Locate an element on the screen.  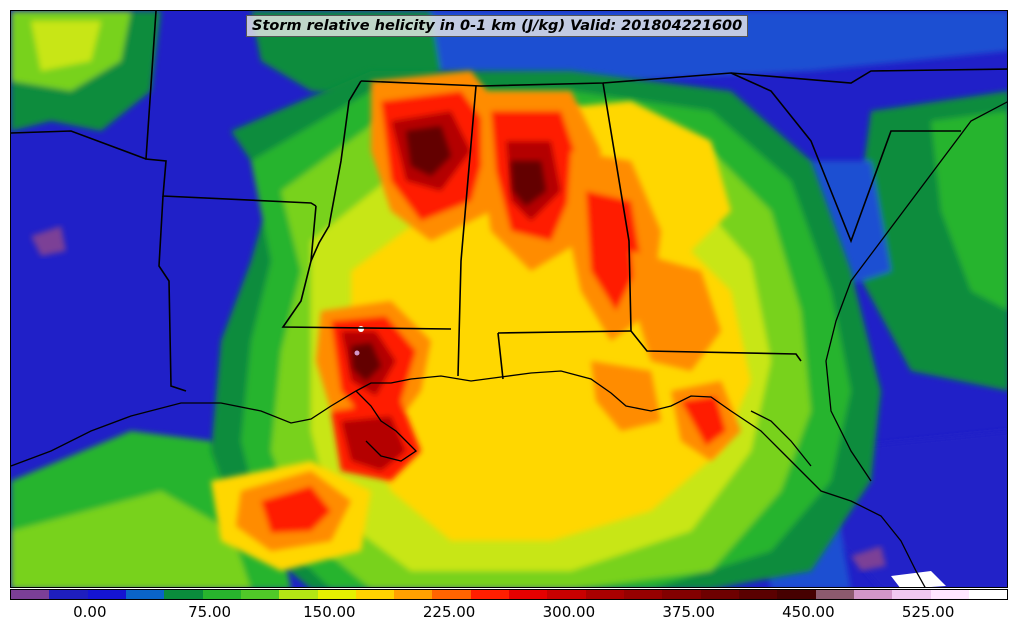
colorbar-tick-label: 150.00 is located at coordinates (329, 612).